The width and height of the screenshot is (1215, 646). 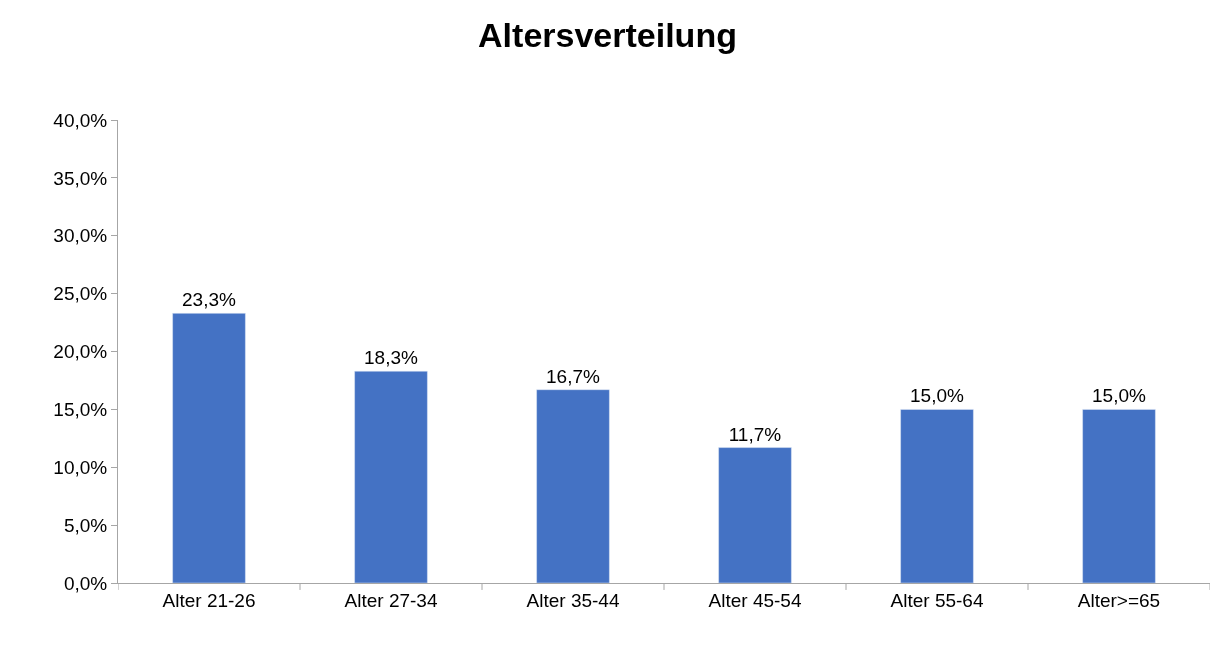 What do you see at coordinates (391, 600) in the screenshot?
I see `x-tick-label: Alter 27-34` at bounding box center [391, 600].